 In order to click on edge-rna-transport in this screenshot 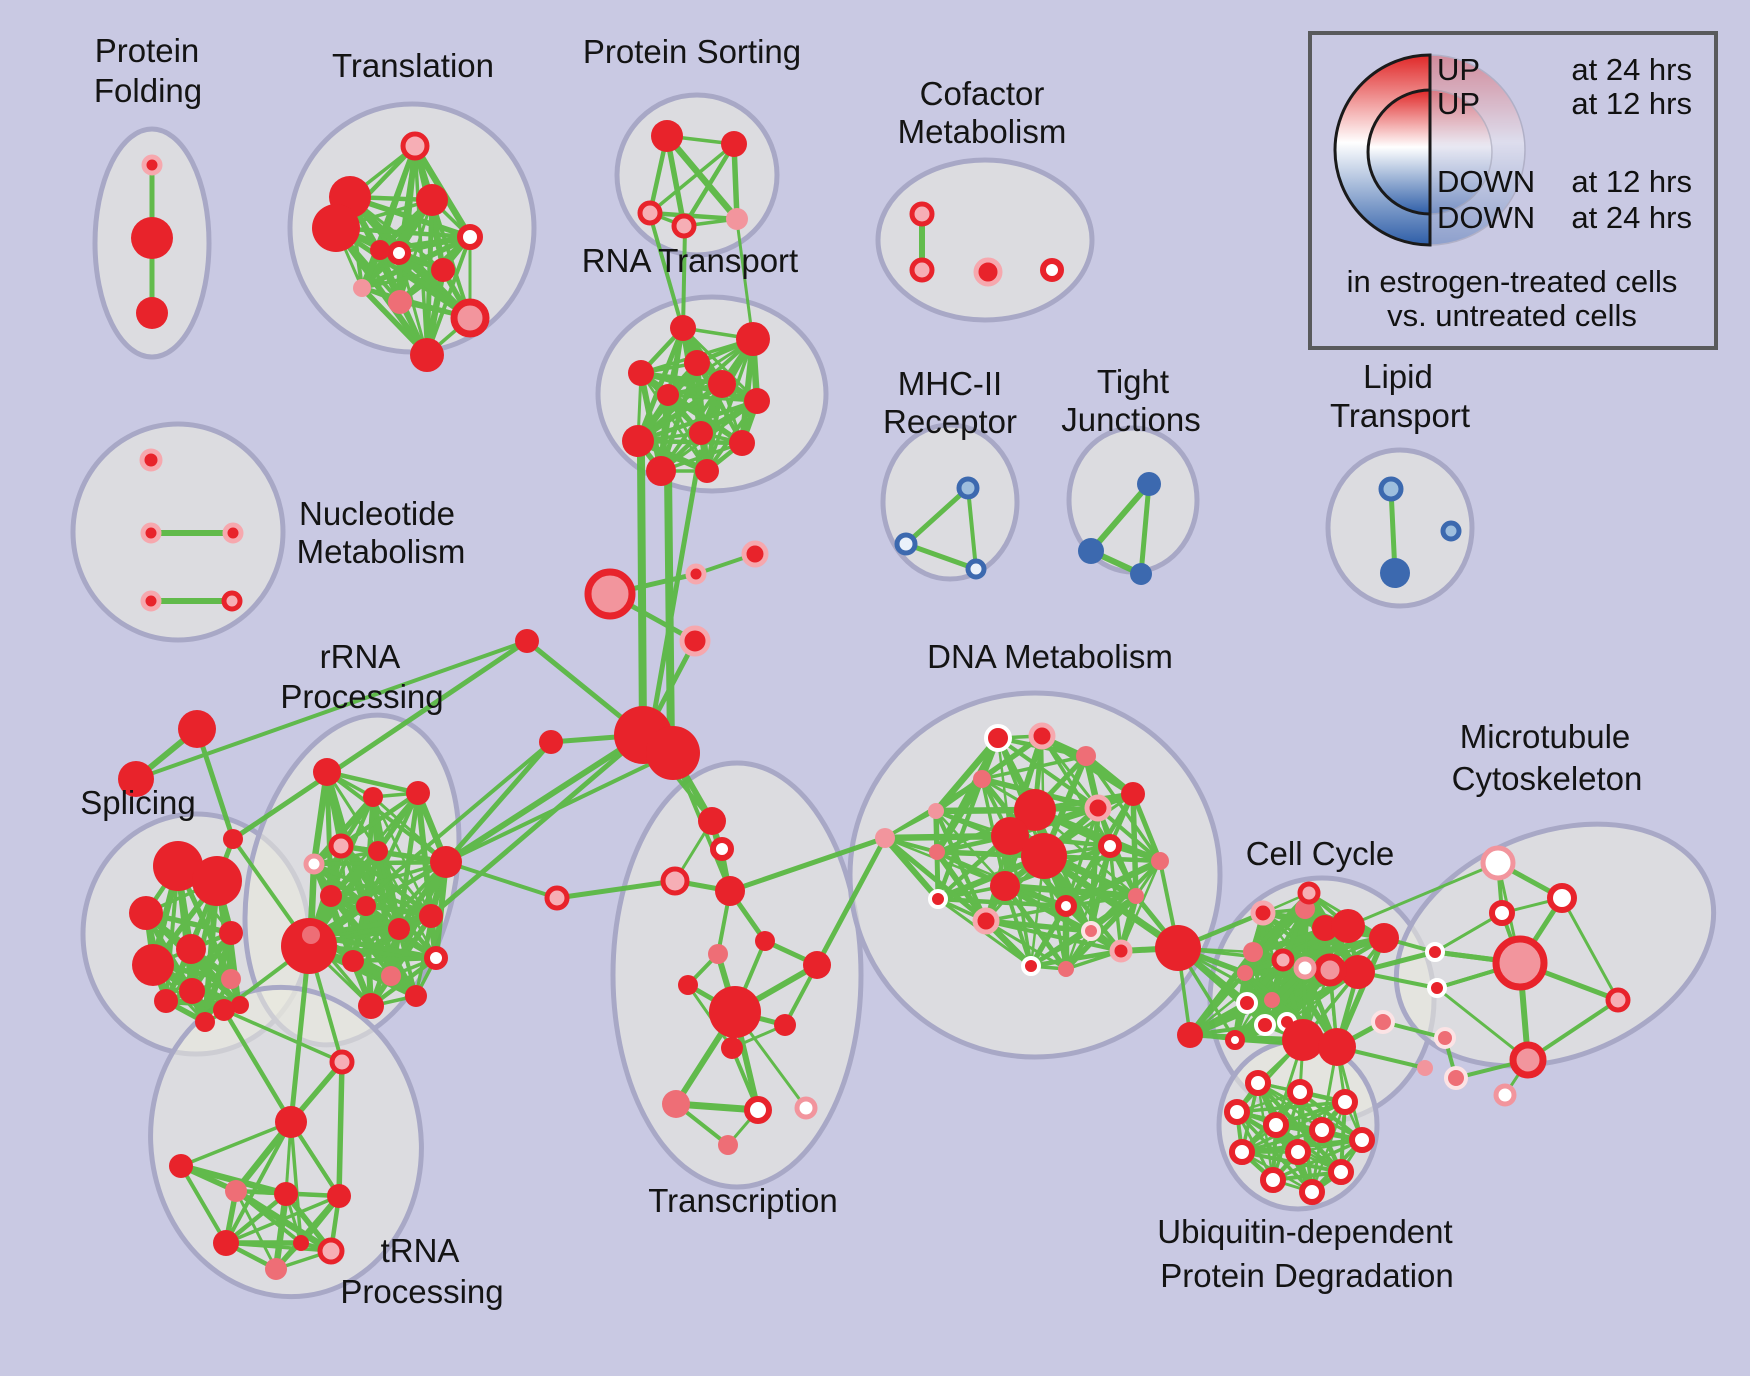, I will do `click(674, 422)`.